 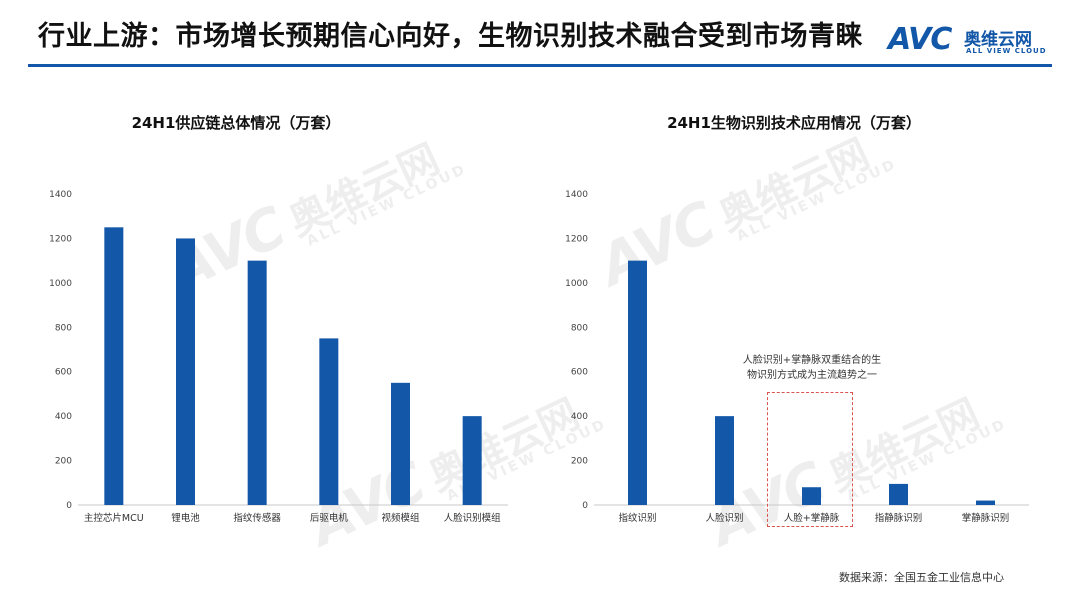 What do you see at coordinates (236, 123) in the screenshot?
I see `supply-chain-chart-title: 24H1供应链总体情况（万套）` at bounding box center [236, 123].